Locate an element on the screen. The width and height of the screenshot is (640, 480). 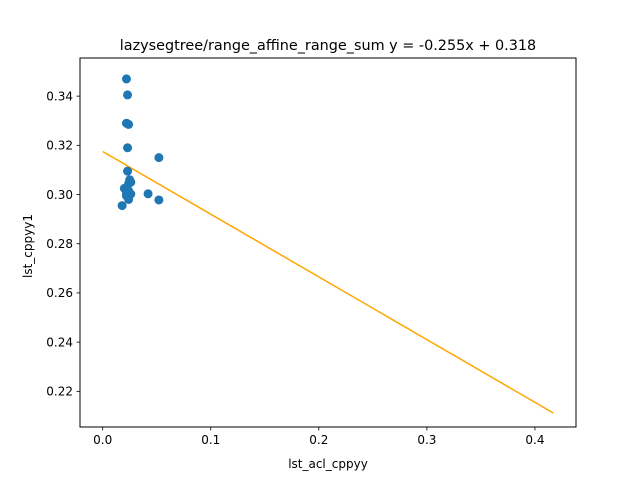
x-tick-label: 0.2 is located at coordinates (318, 440).